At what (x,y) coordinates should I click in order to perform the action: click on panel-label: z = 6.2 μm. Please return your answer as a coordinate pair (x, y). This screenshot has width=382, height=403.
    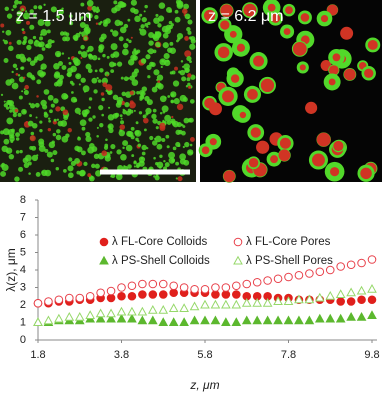
    Looking at the image, I should click on (245, 16).